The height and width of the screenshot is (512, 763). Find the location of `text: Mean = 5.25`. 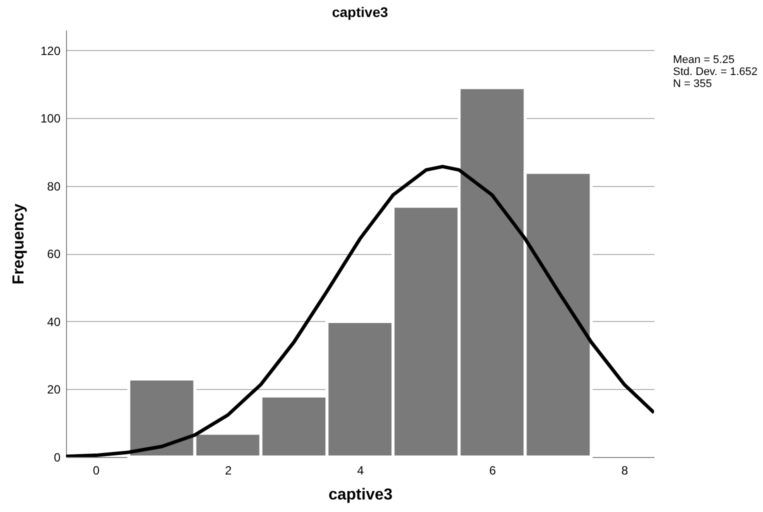

text: Mean = 5.25 is located at coordinates (703, 60).